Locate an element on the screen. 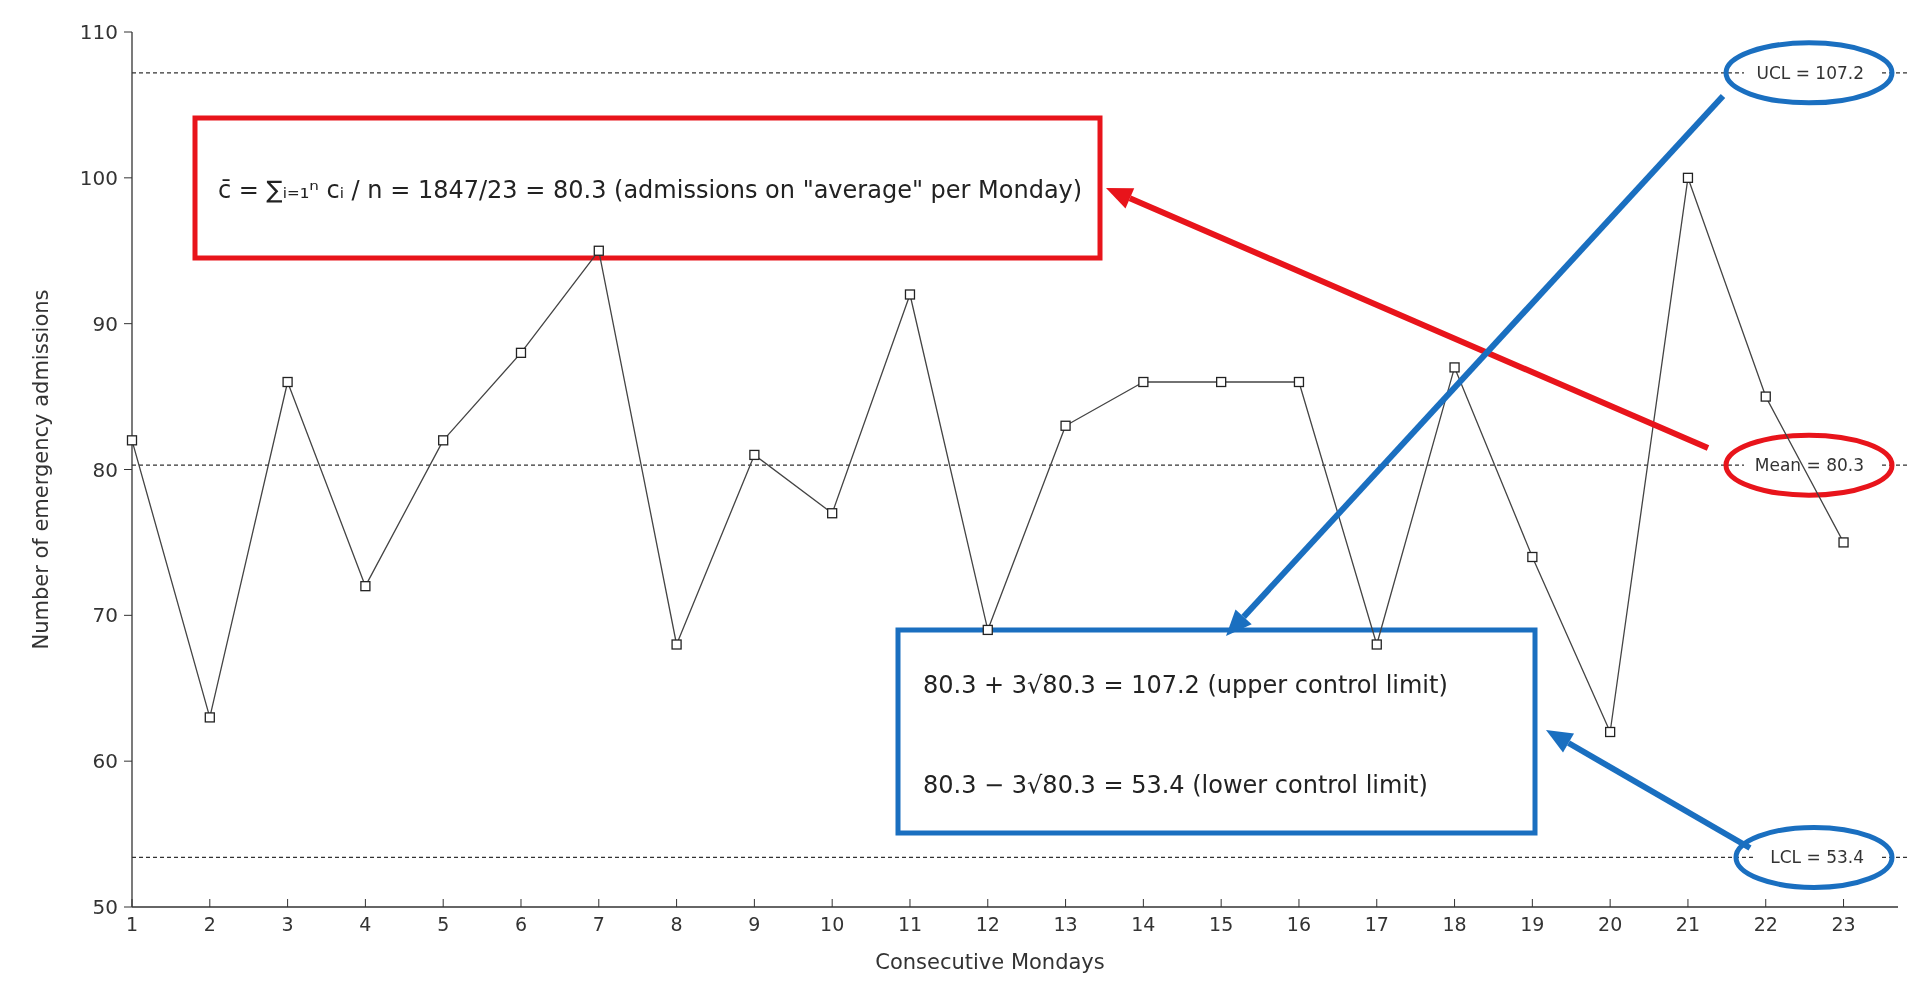 This screenshot has width=1917, height=986. x-tick-label: 9 is located at coordinates (754, 924).